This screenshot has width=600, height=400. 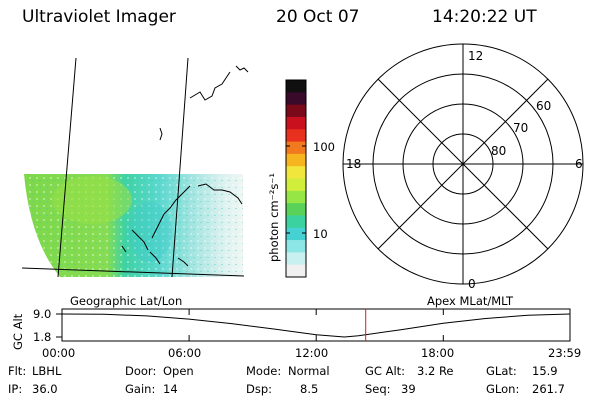 What do you see at coordinates (185, 353) in the screenshot?
I see `x-tick-label-0600: 06:00` at bounding box center [185, 353].